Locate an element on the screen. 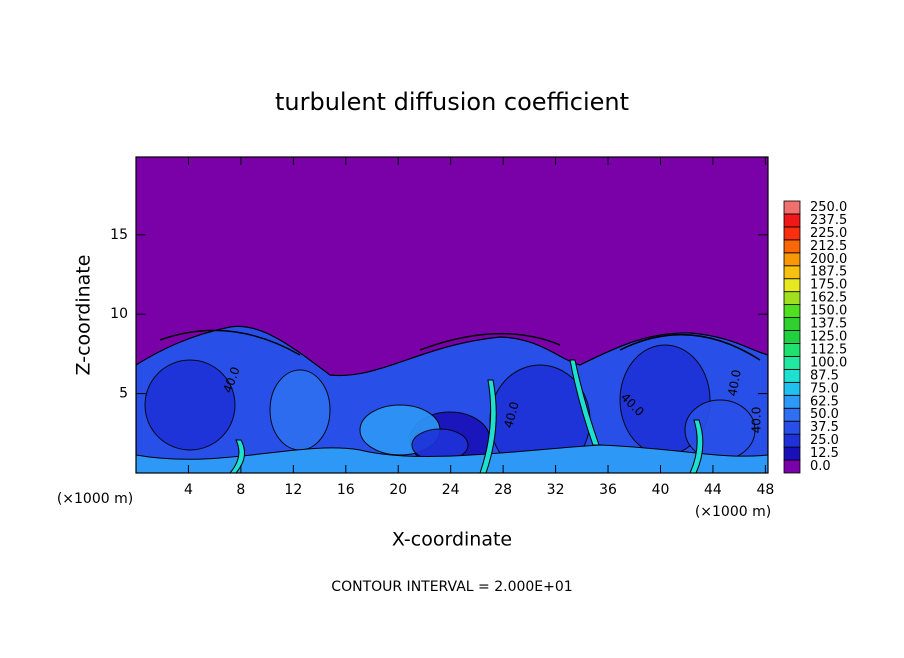 This screenshot has height=658, width=904. colorbar-label: 225.0 is located at coordinates (828, 233).